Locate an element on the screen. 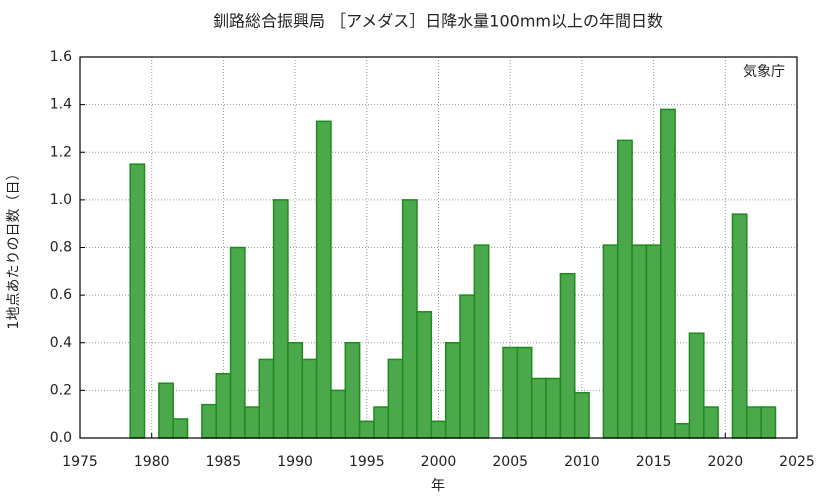 The image size is (833, 498). y-tick-label: 0.8 is located at coordinates (61, 248).